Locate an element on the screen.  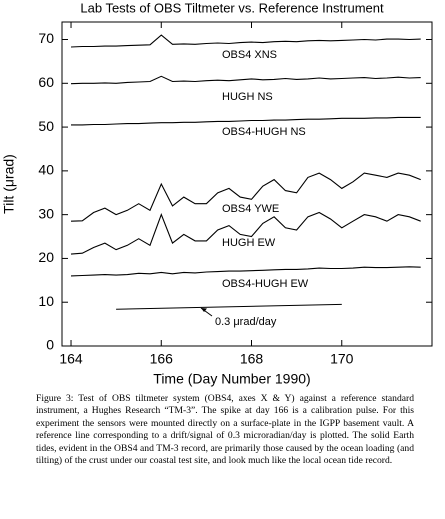
series-label: OBS4-HUGH EW is located at coordinates (265, 284).